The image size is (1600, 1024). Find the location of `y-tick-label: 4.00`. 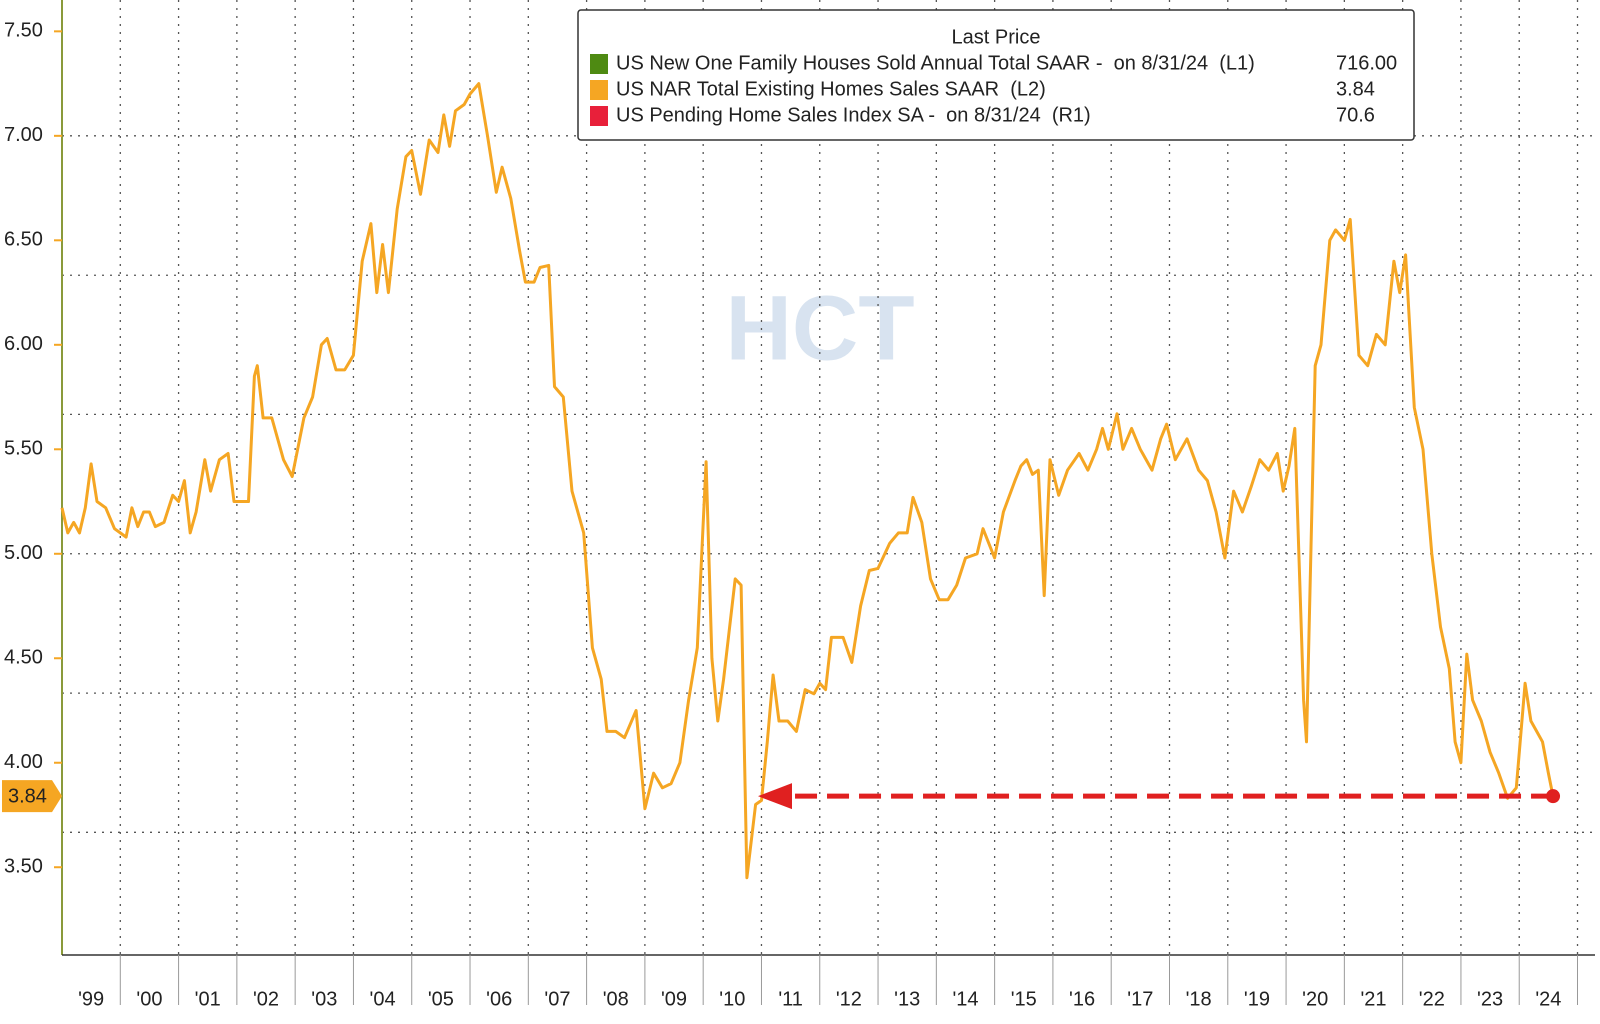

y-tick-label: 4.00 is located at coordinates (23, 762).